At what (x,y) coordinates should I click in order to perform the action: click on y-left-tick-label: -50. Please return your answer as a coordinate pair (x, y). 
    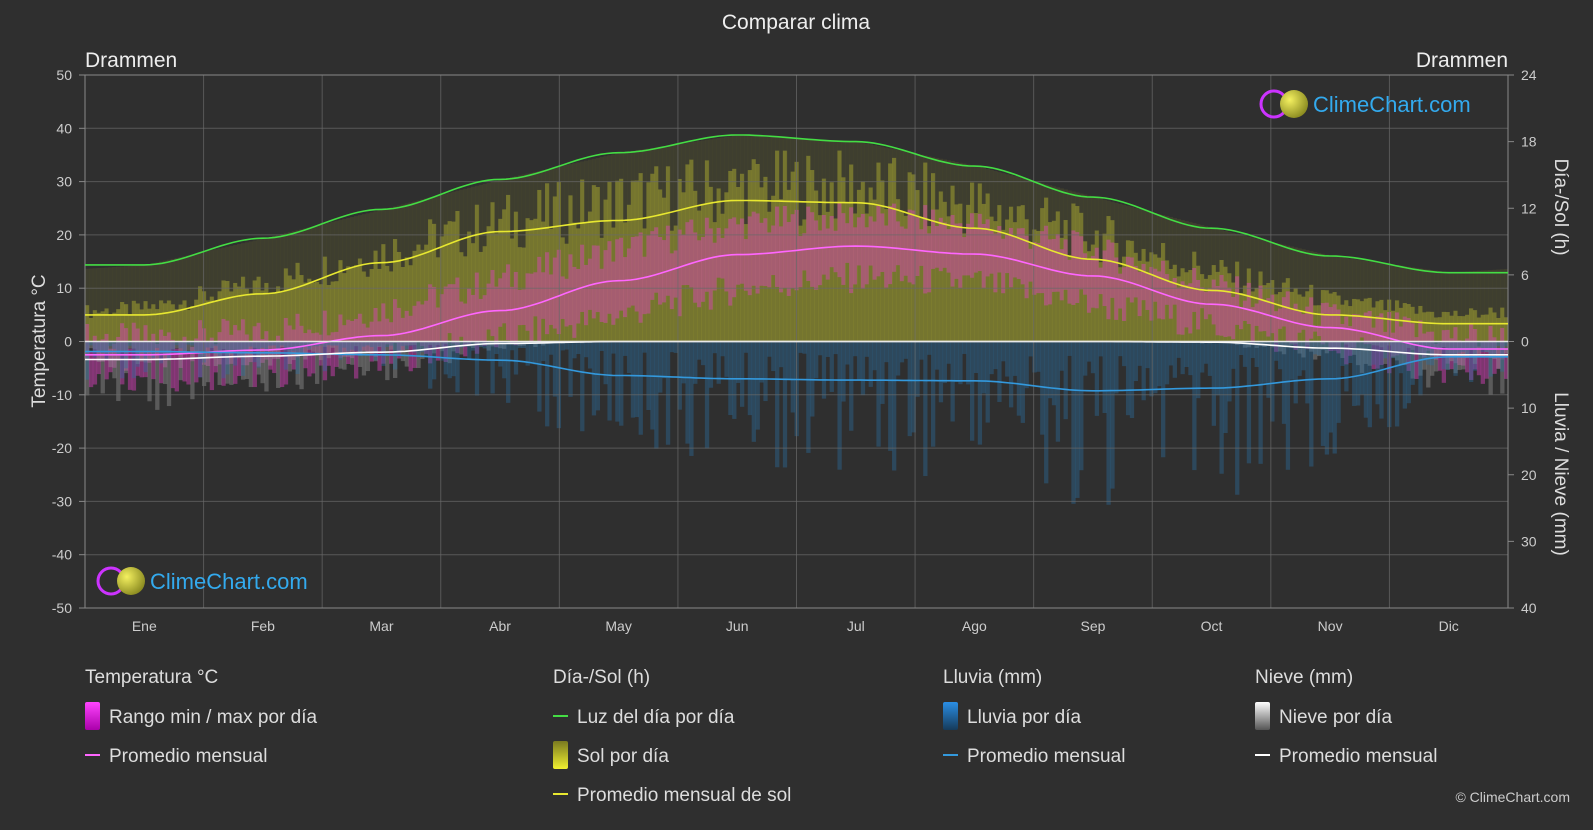
    Looking at the image, I should click on (62, 608).